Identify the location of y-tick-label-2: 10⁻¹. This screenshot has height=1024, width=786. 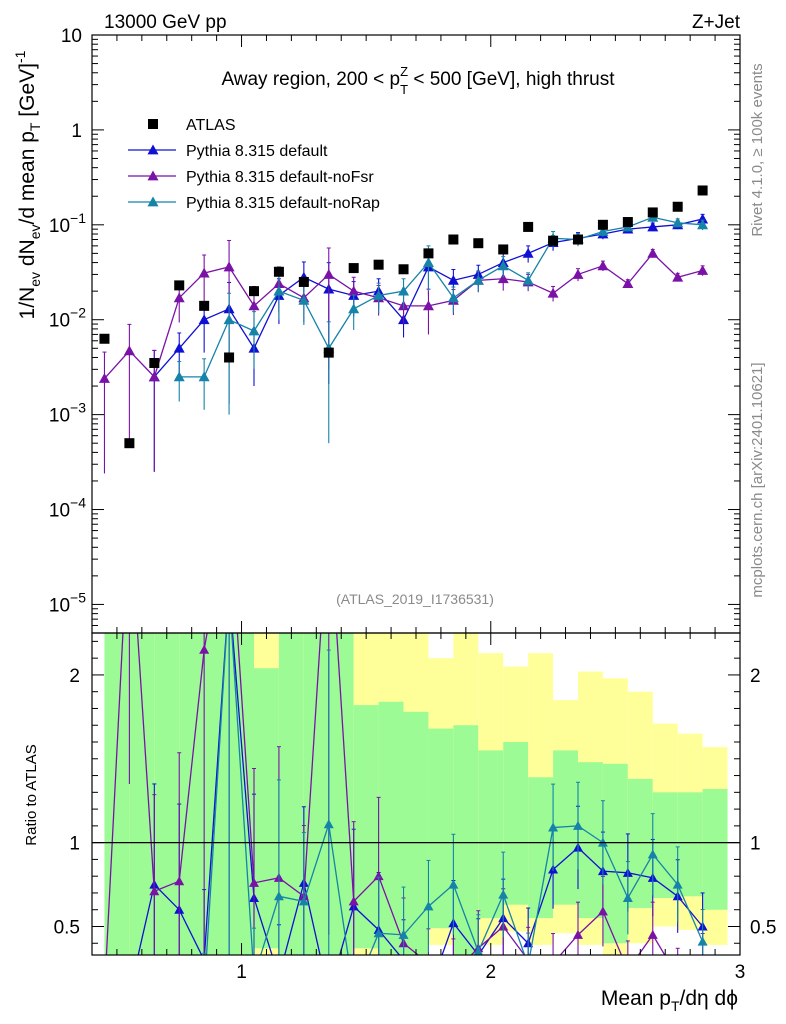
(67, 223).